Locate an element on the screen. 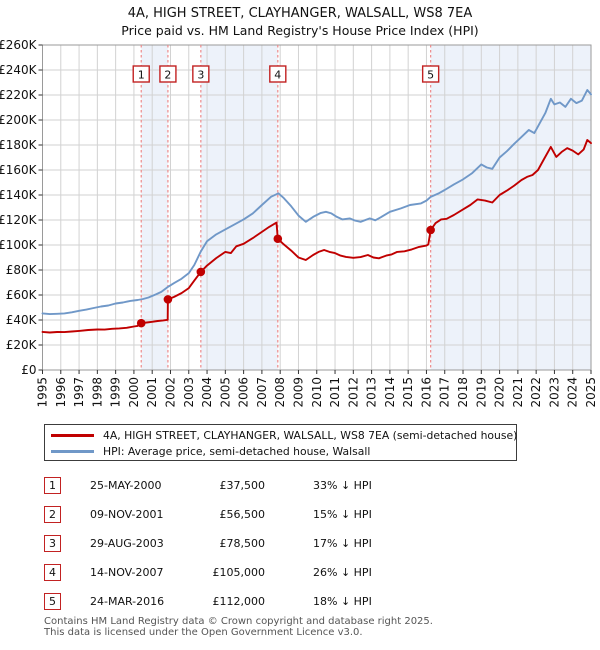 The image size is (600, 650). x-tick-label: 1999 is located at coordinates (116, 392).